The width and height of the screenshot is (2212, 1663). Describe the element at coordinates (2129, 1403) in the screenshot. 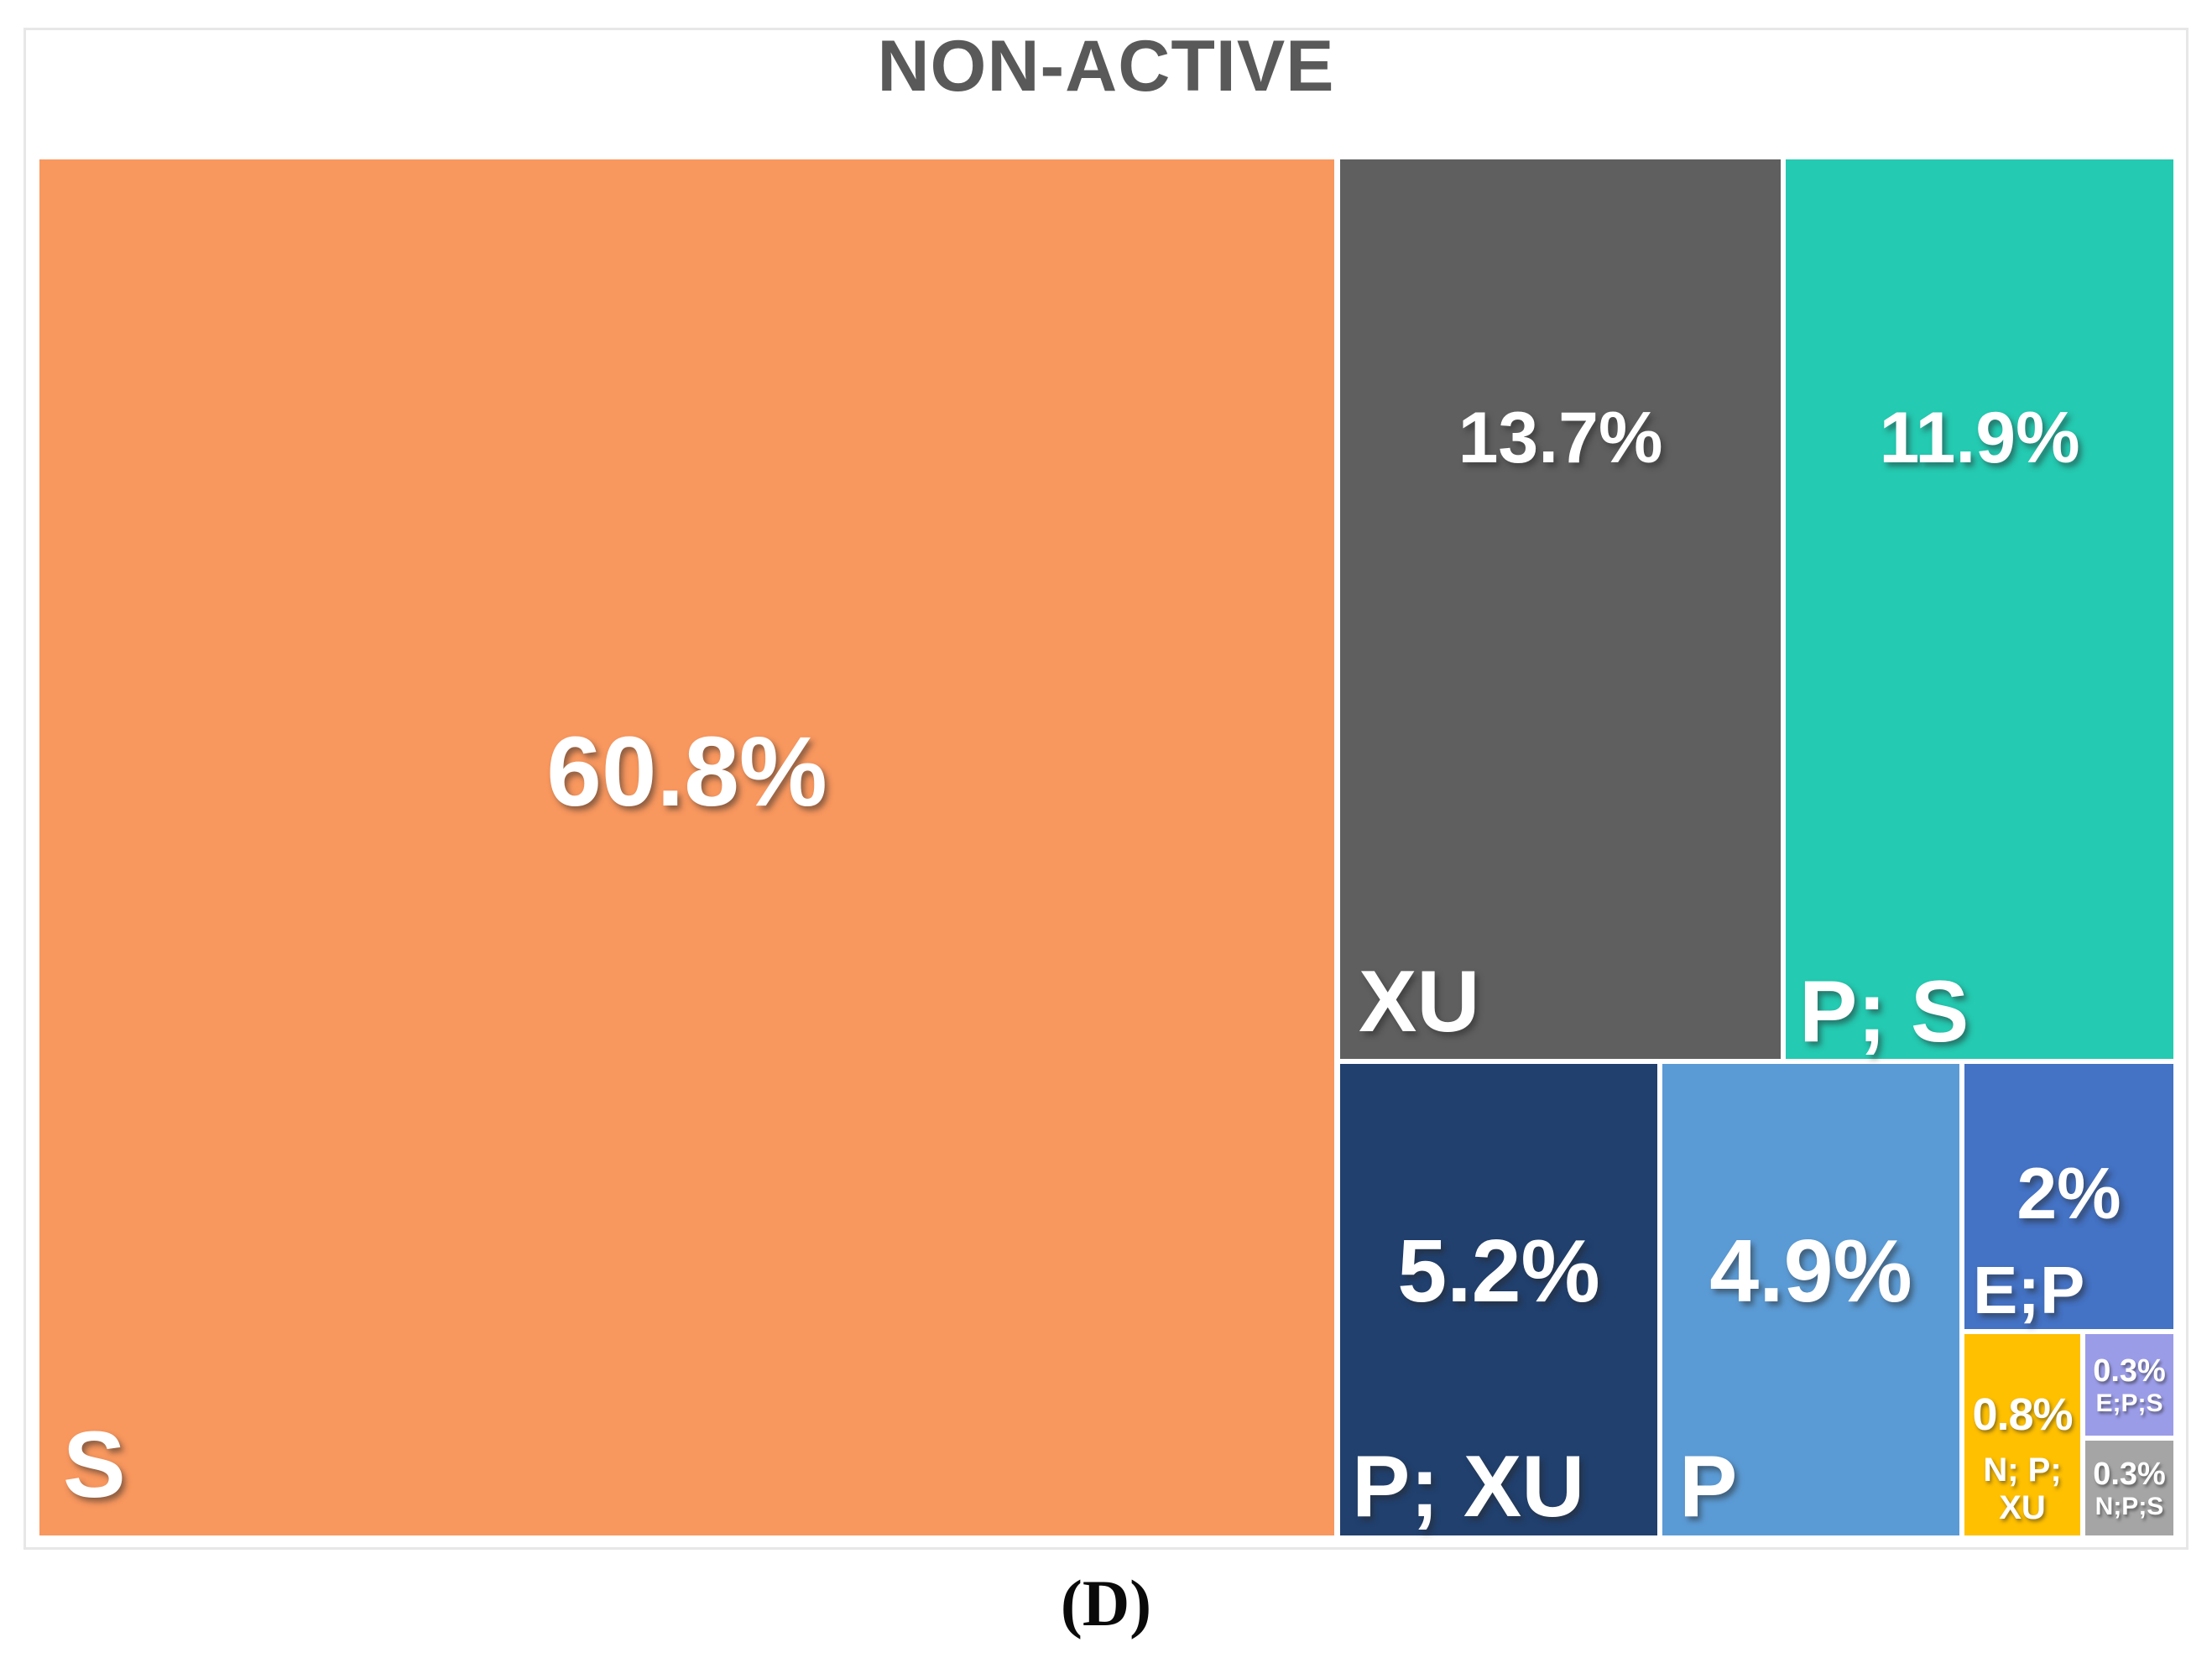

I see `tile-label: E;P;S` at that location.